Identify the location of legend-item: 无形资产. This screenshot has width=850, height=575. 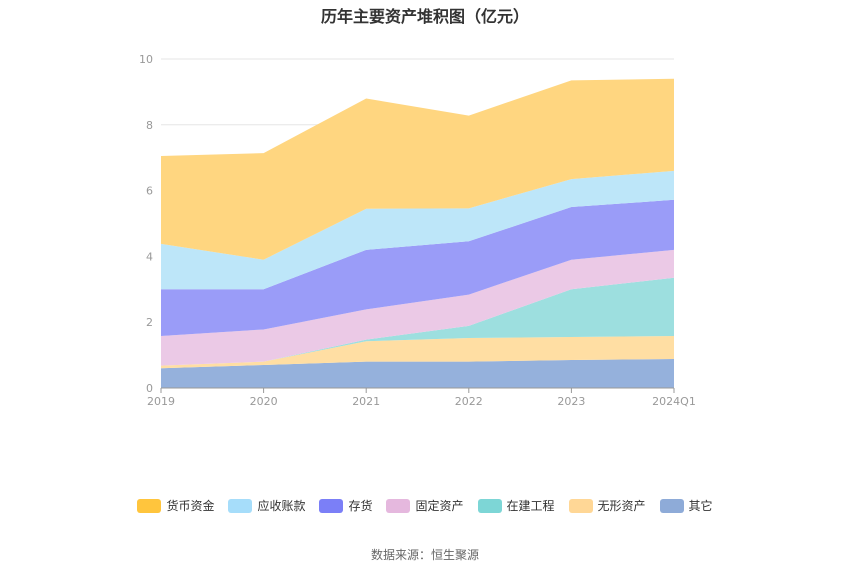
(607, 505).